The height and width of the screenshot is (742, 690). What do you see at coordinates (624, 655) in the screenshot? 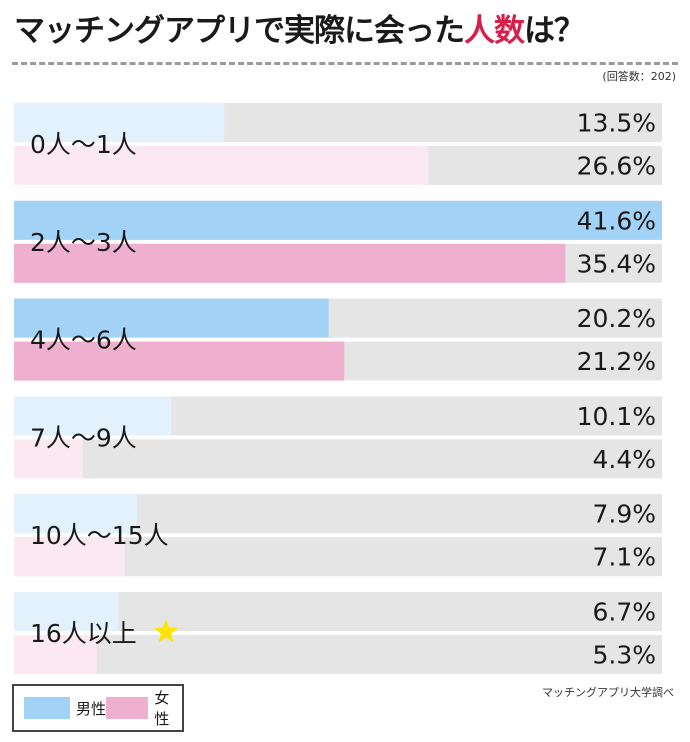
I see `female-value-label-5: 5.3%` at bounding box center [624, 655].